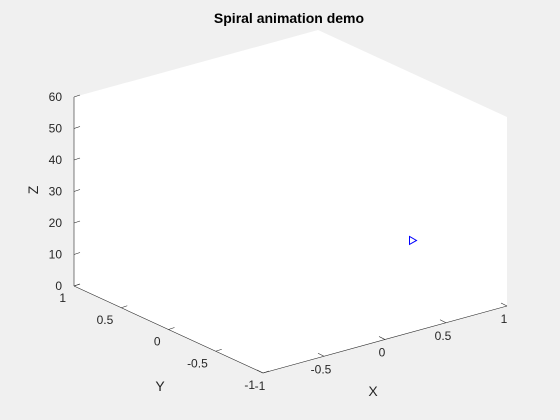 The width and height of the screenshot is (560, 420). Describe the element at coordinates (56, 160) in the screenshot. I see `z-tick-label: 40` at that location.